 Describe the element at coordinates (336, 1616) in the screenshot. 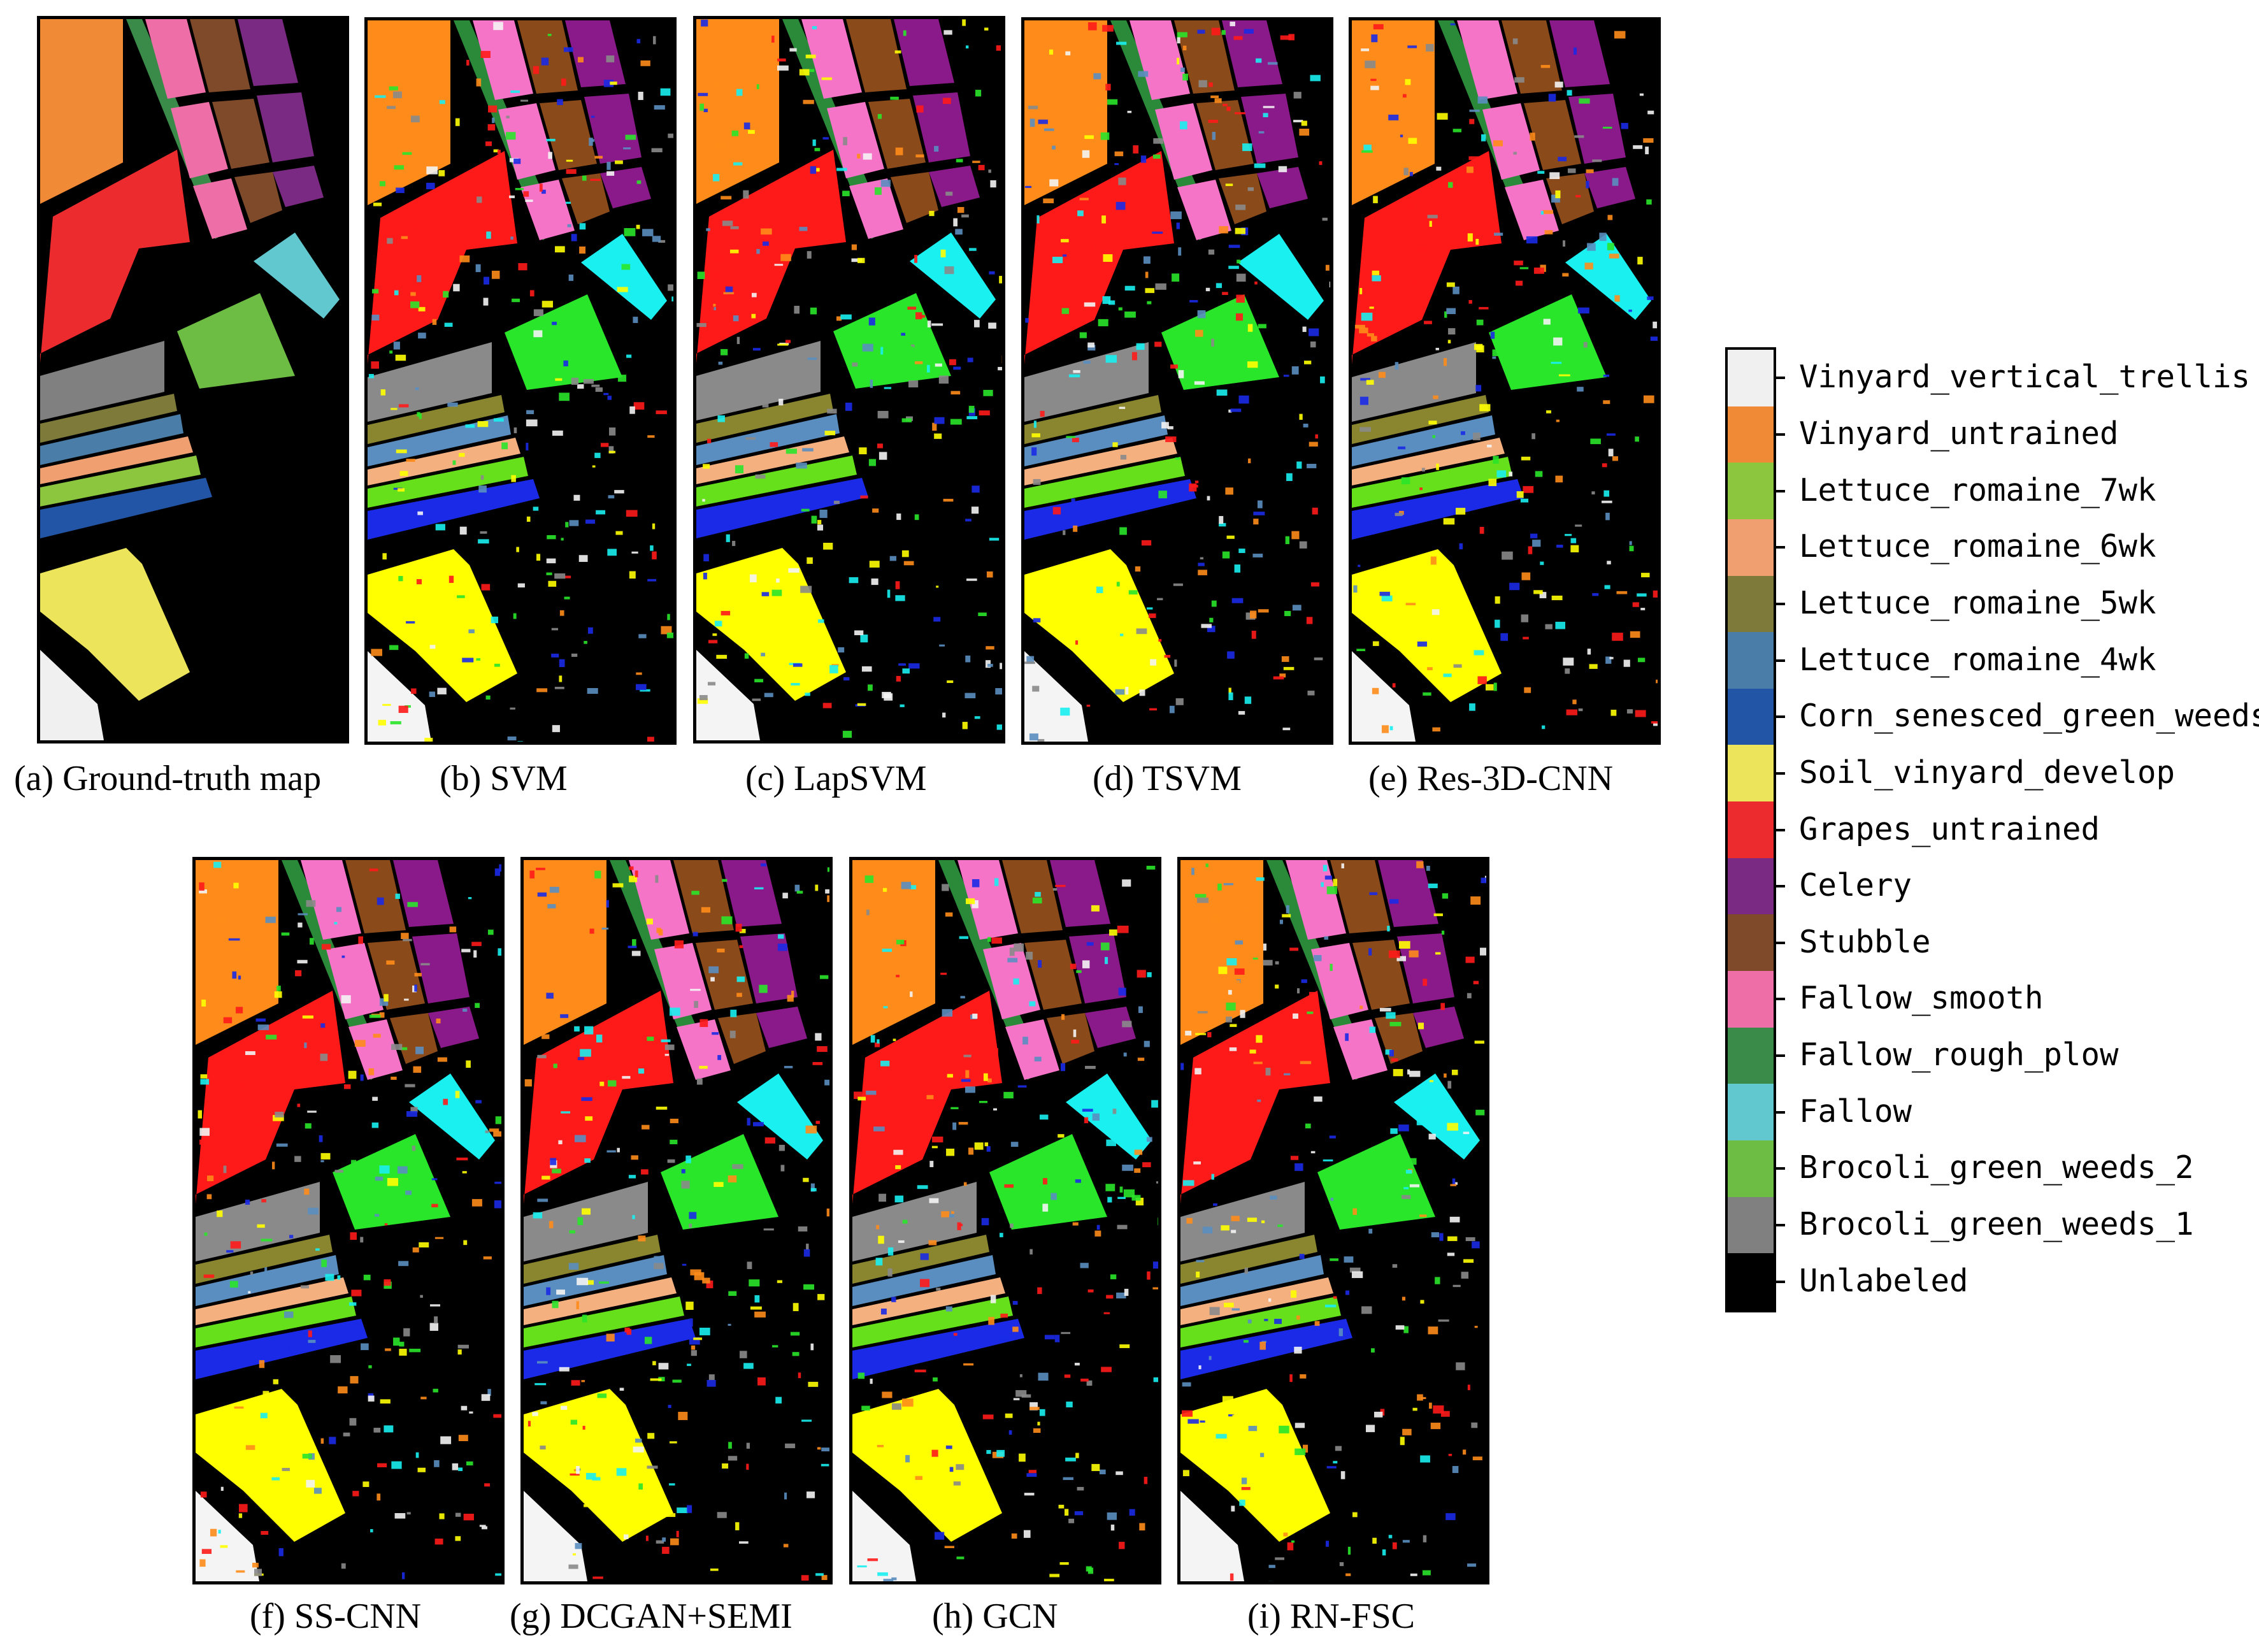

I see `caption-f: (f) SS-CNN` at that location.